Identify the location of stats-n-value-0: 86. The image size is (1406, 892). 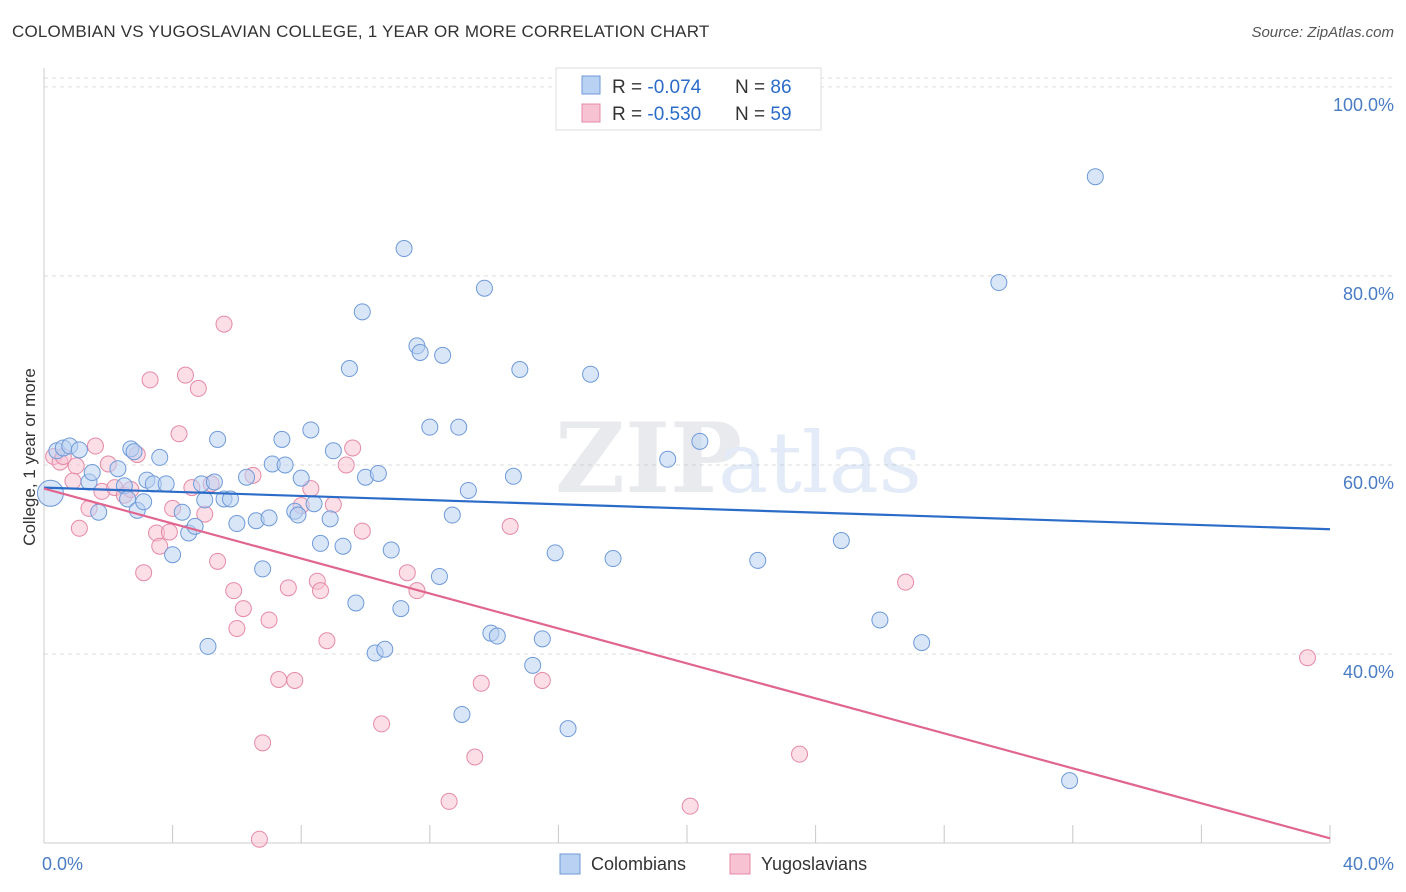
(780, 87).